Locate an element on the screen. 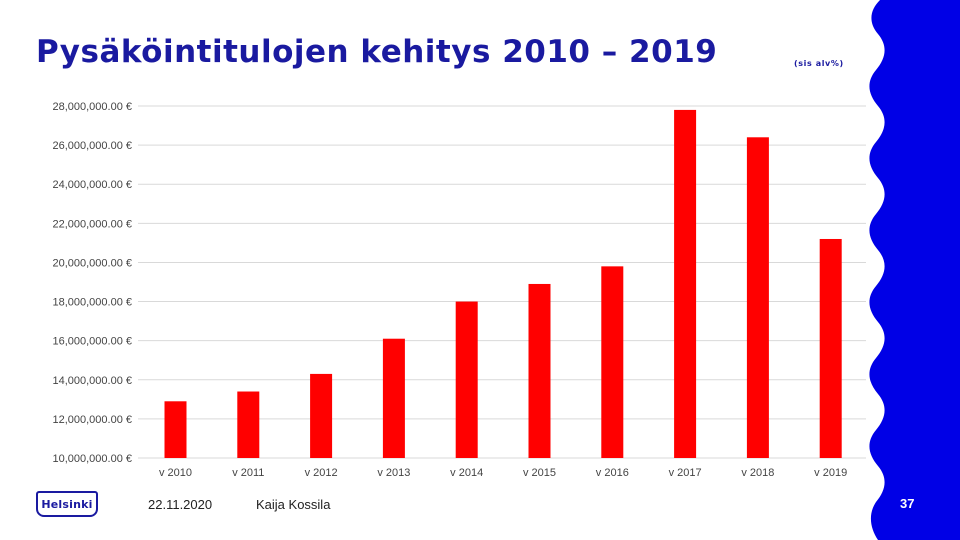 The image size is (960, 540). helsinki-logo: Helsinki is located at coordinates (67, 504).